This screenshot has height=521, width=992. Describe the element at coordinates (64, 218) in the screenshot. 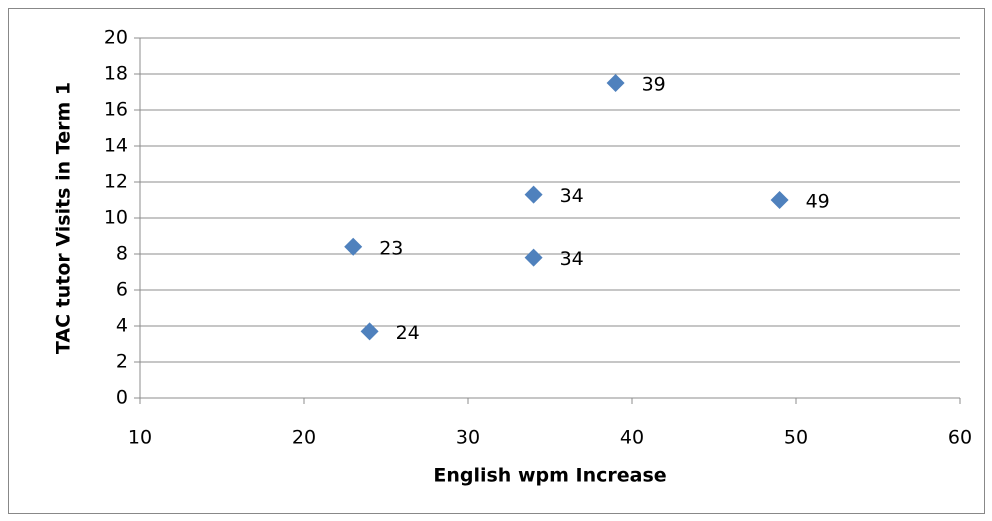

I see `y-axis-title: TAC tutor Visits in Term 1` at that location.